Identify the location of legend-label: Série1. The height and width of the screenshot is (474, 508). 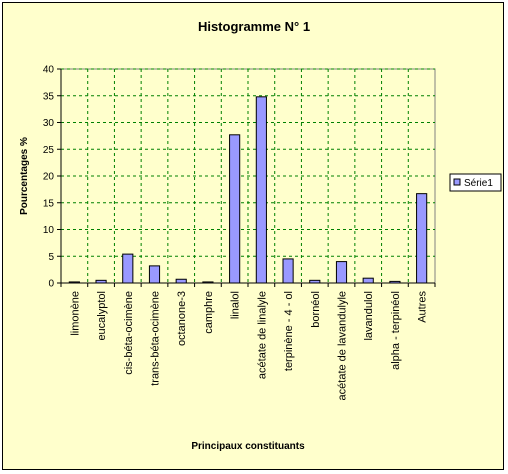
(478, 183).